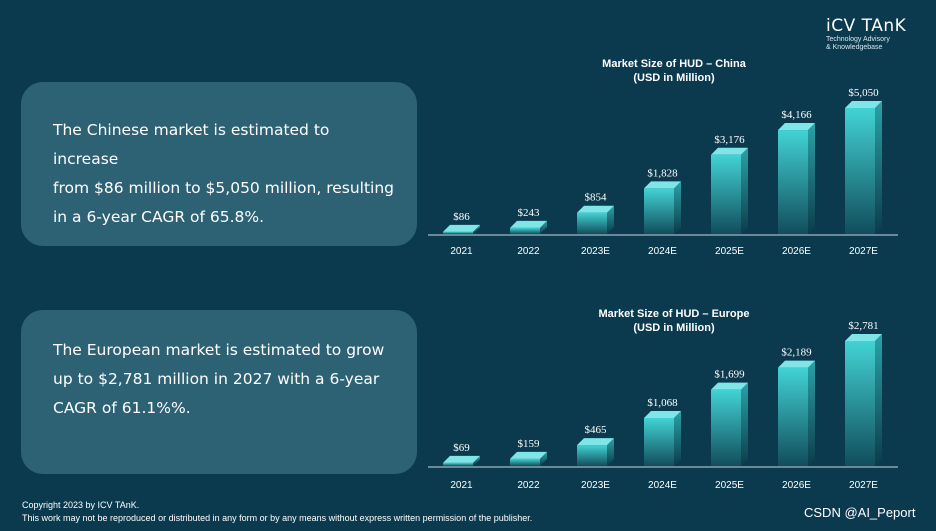  What do you see at coordinates (796, 115) in the screenshot?
I see `value-label-2026E: $4,166` at bounding box center [796, 115].